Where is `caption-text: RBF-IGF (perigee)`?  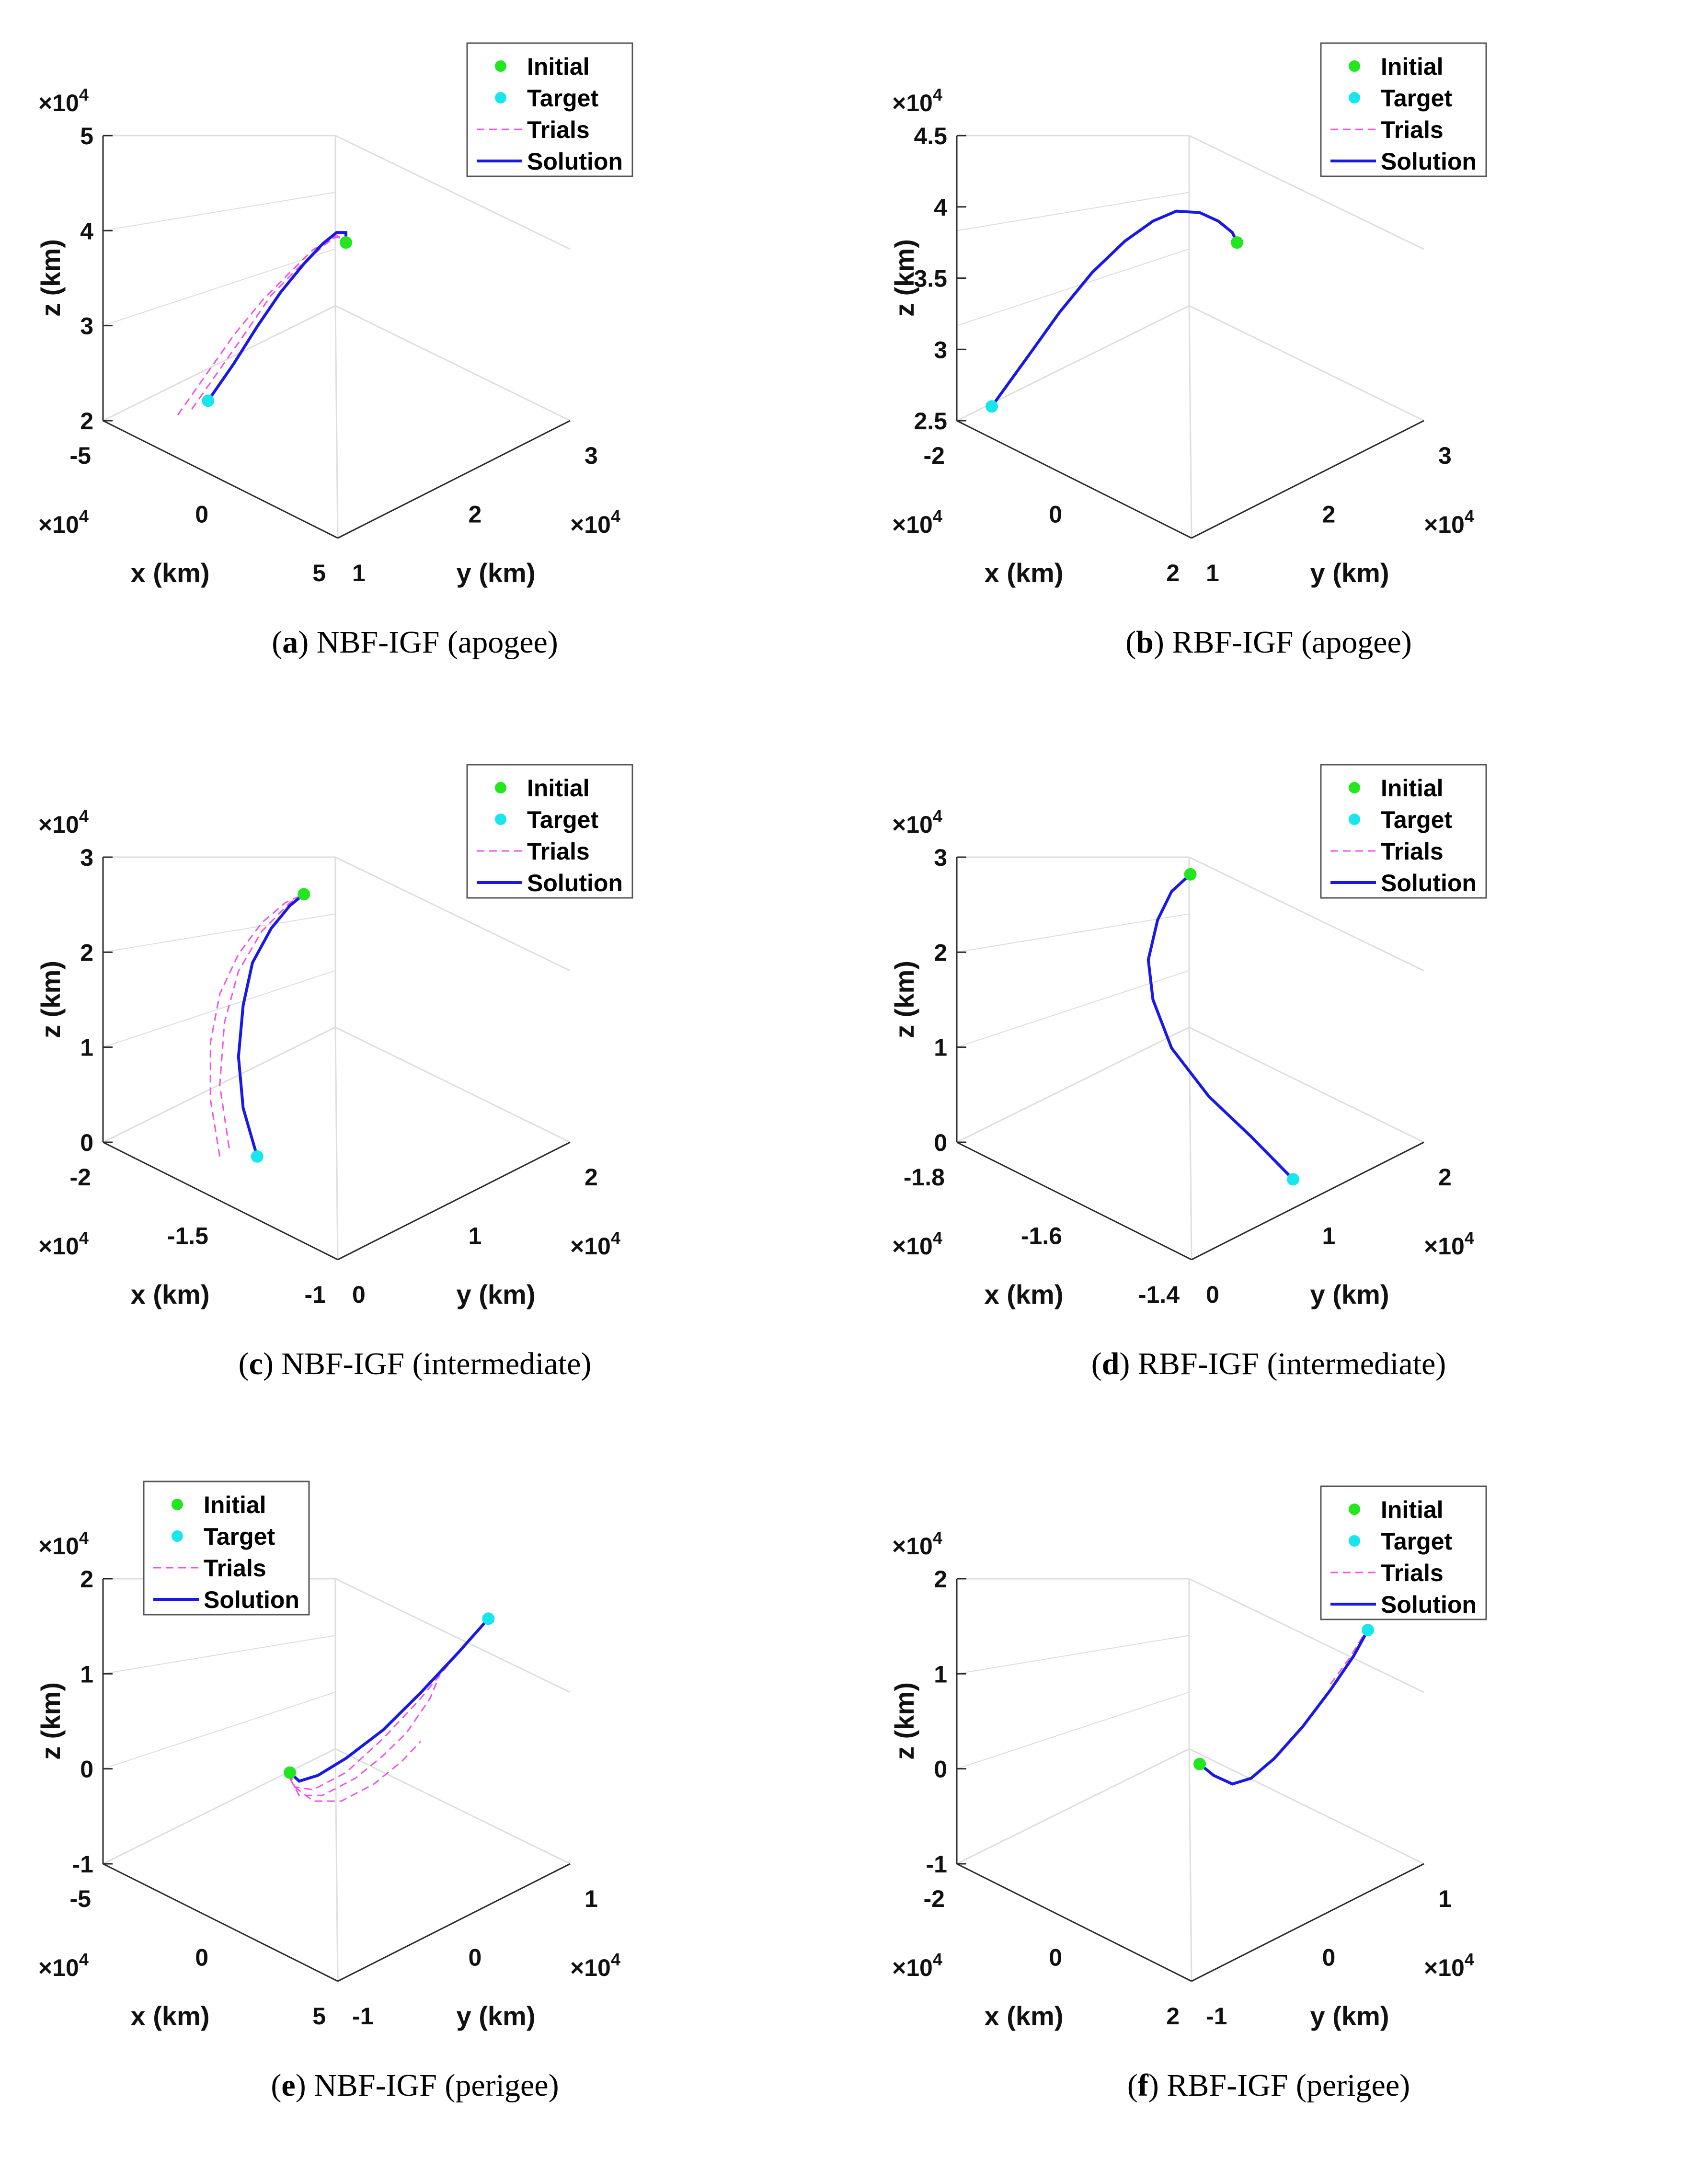
caption-text: RBF-IGF (perigee) is located at coordinates (1288, 2085).